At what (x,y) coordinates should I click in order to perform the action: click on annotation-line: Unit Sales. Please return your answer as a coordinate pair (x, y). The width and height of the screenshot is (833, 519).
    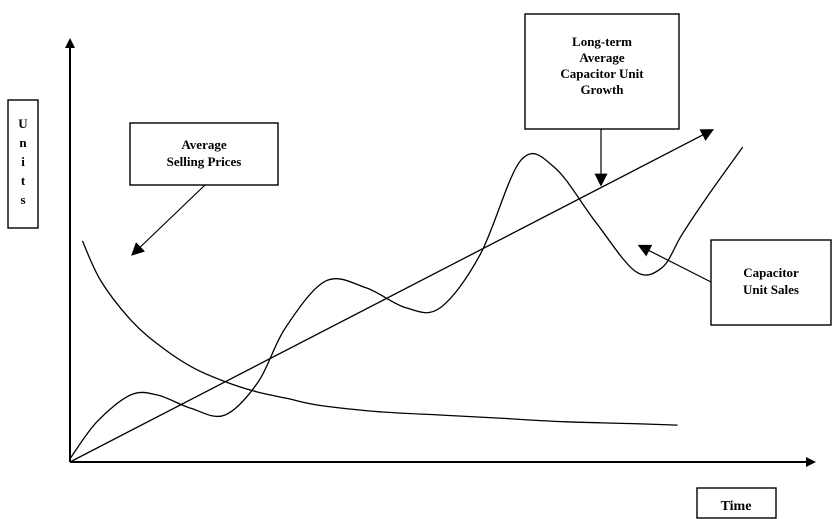
    Looking at the image, I should click on (771, 289).